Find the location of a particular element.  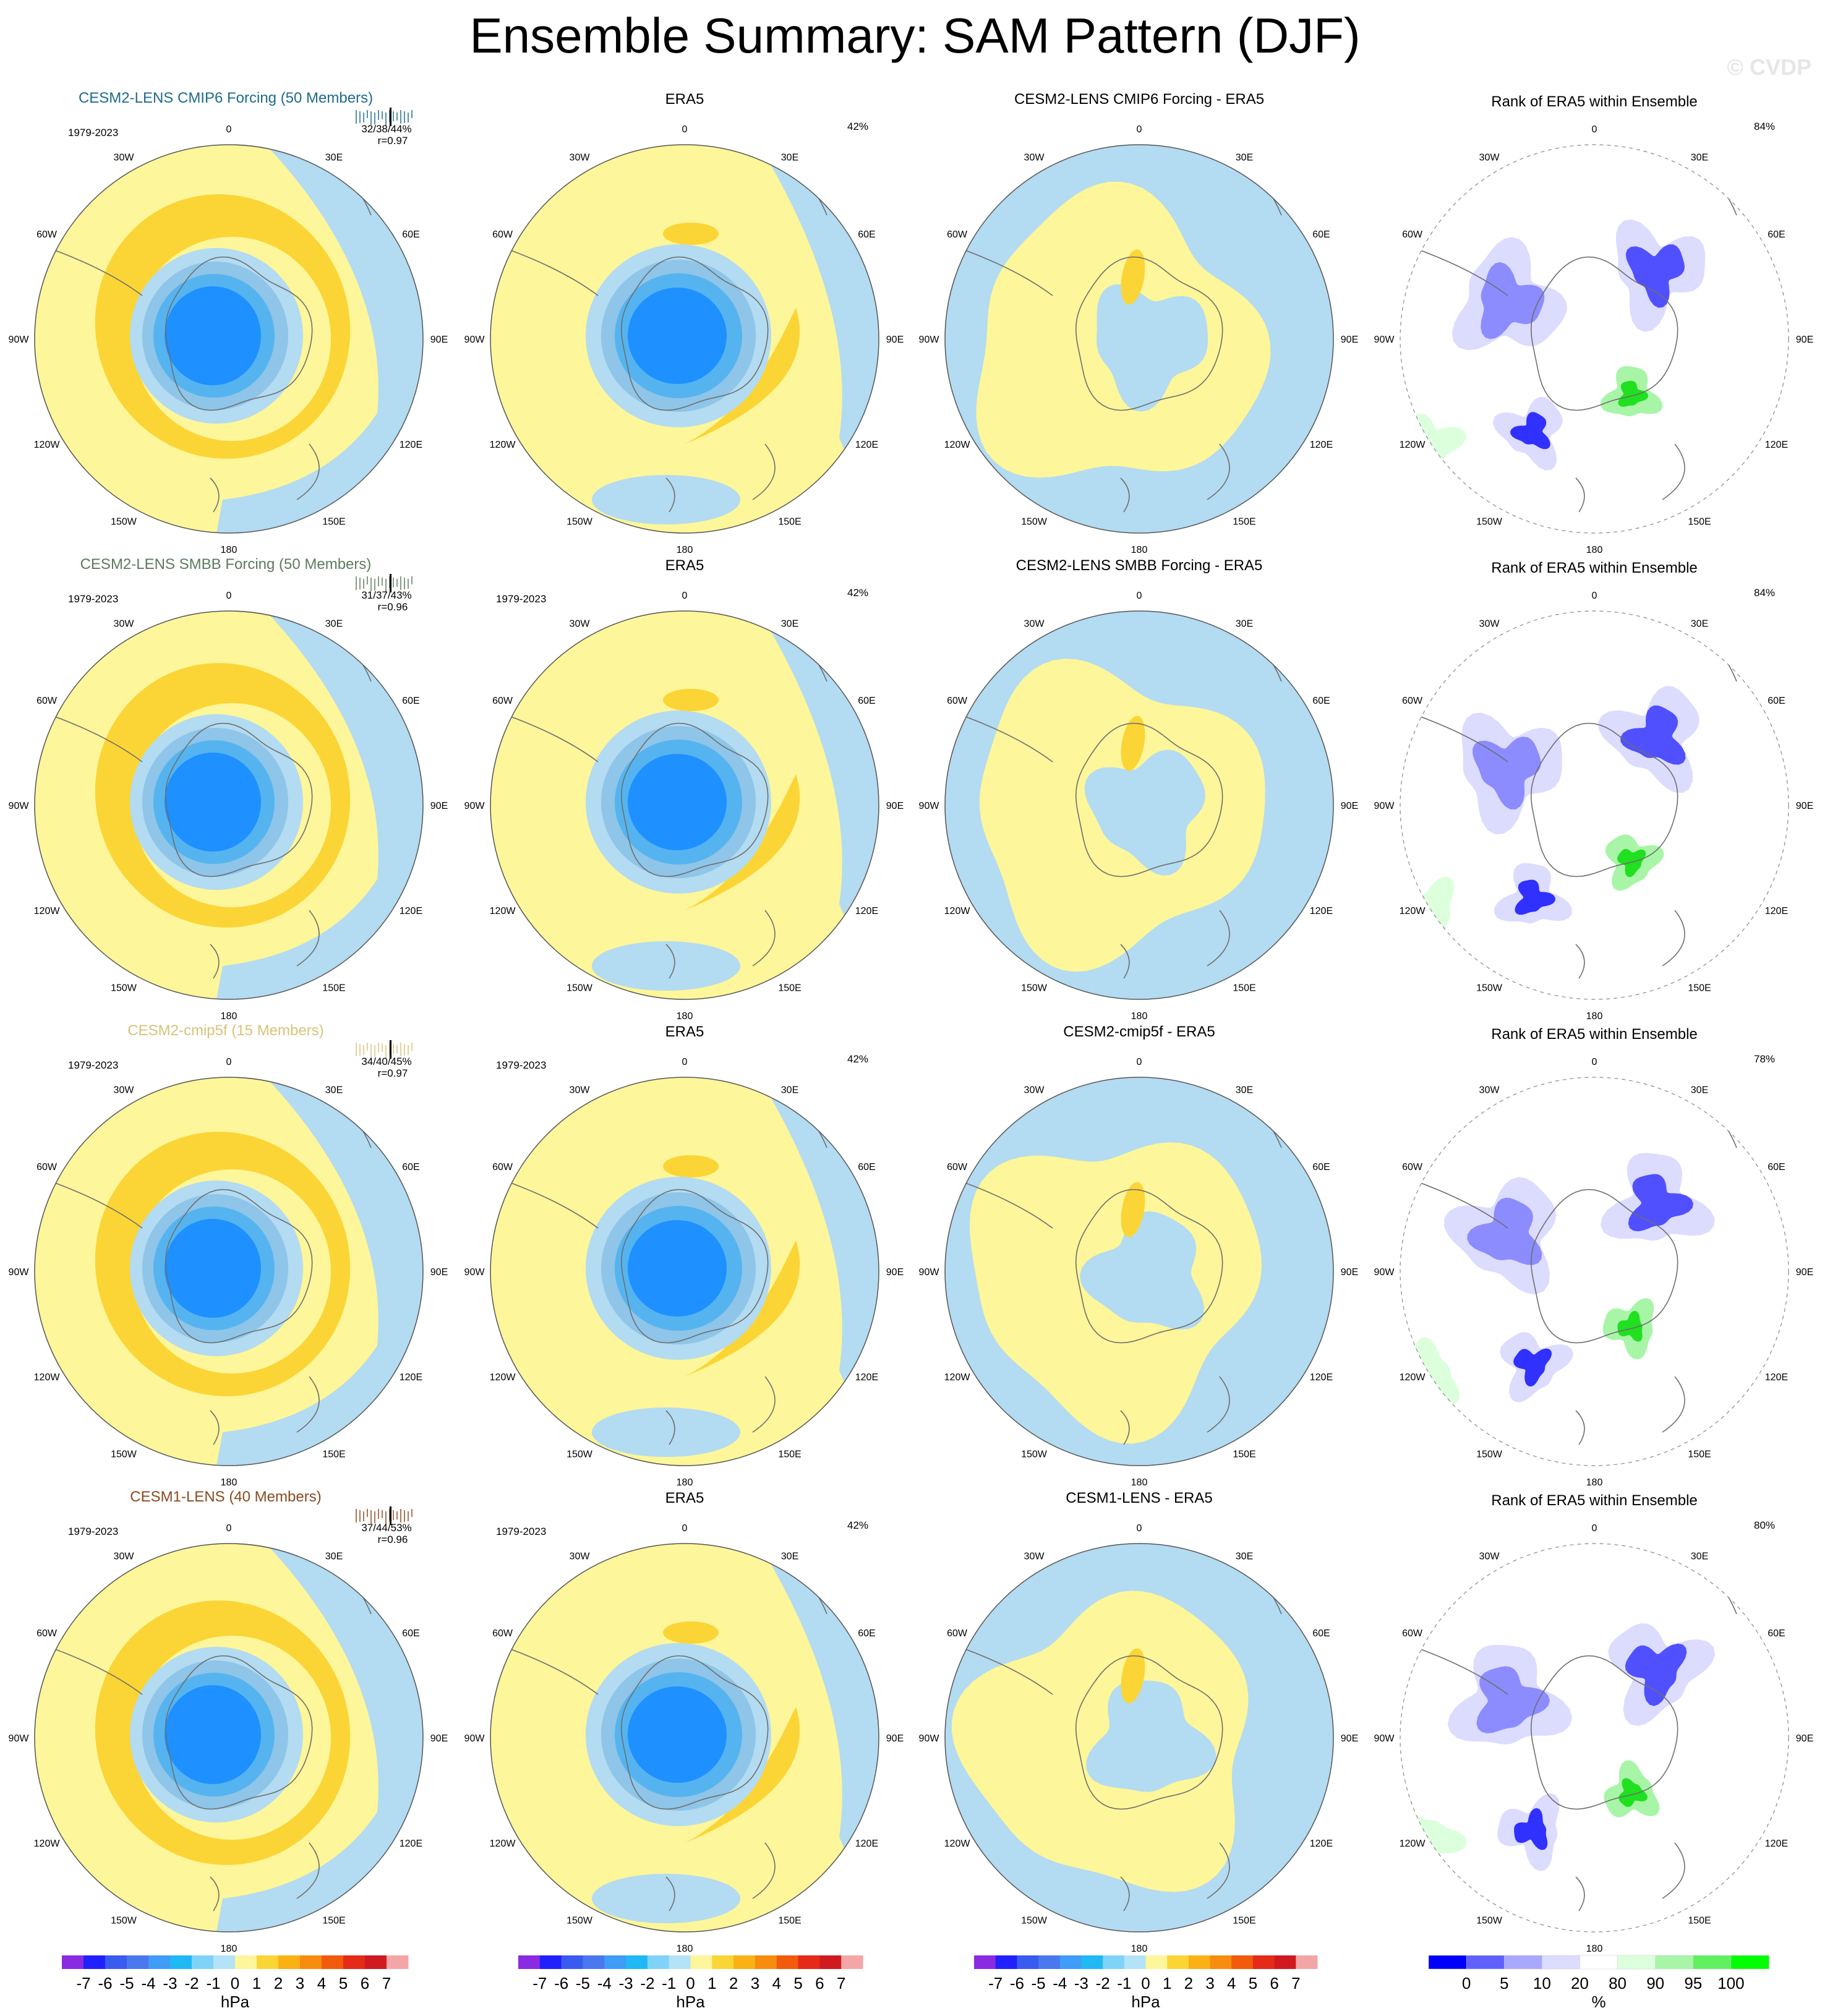

model-panel-title: CESM2-LENS SMBB Forcing (50 Members) is located at coordinates (226, 564).